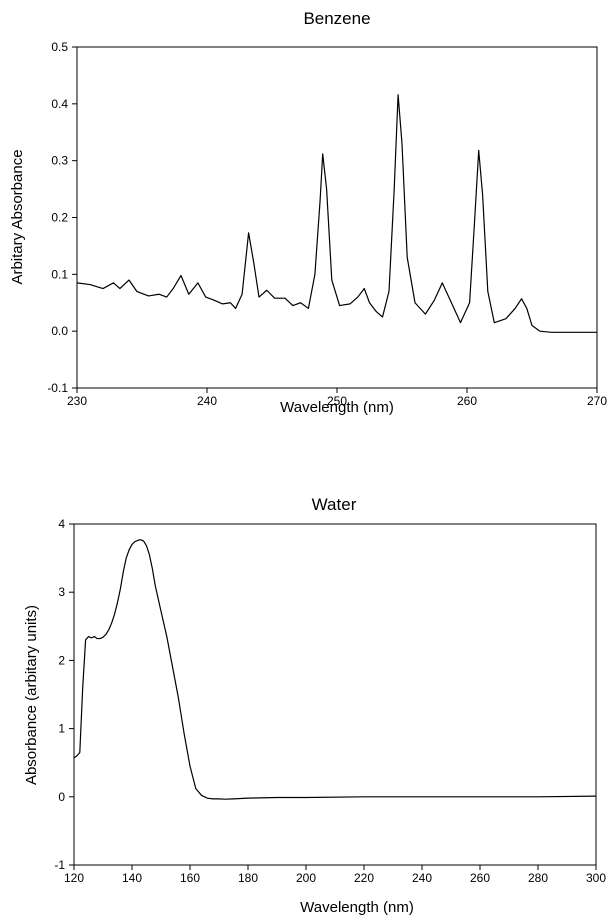  I want to click on y-axis-label: Absorbance (arbitary units), so click(31, 695).